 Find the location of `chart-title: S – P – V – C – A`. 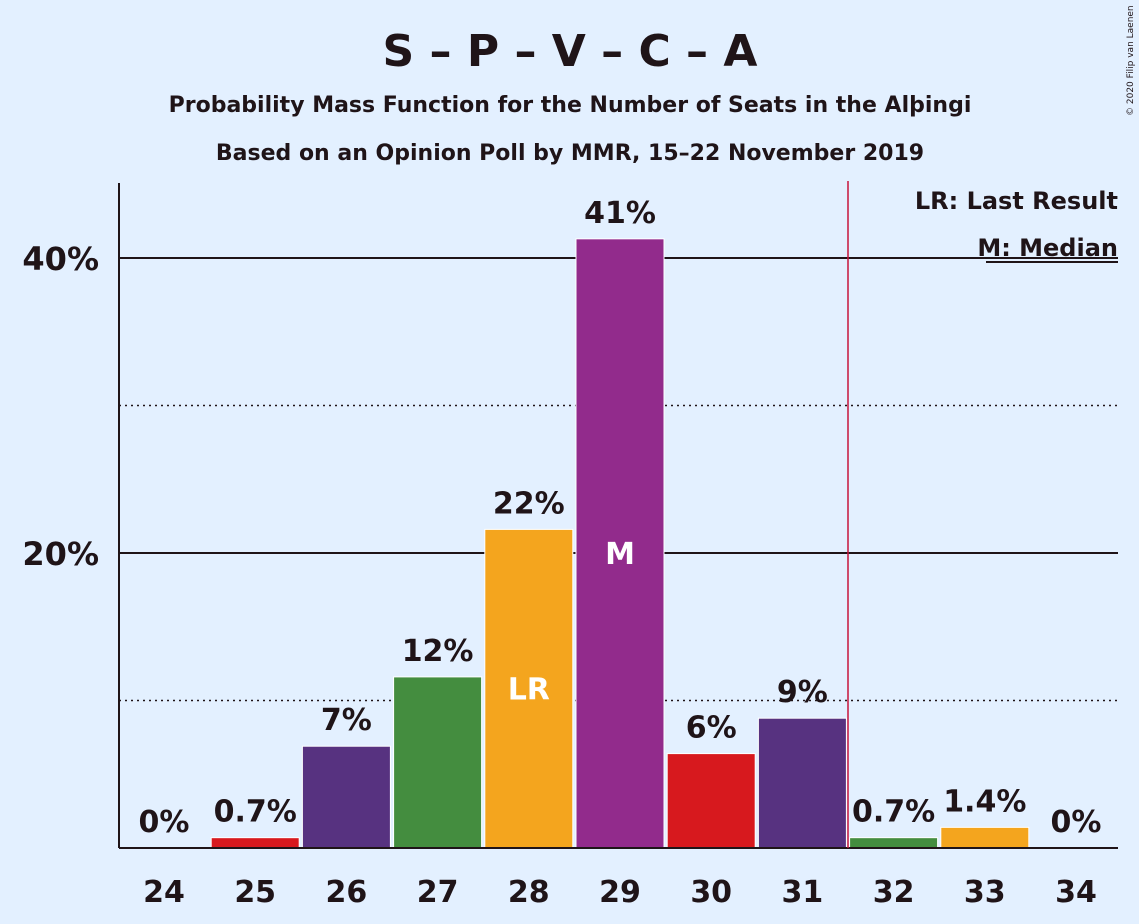

chart-title: S – P – V – C – A is located at coordinates (570, 51).